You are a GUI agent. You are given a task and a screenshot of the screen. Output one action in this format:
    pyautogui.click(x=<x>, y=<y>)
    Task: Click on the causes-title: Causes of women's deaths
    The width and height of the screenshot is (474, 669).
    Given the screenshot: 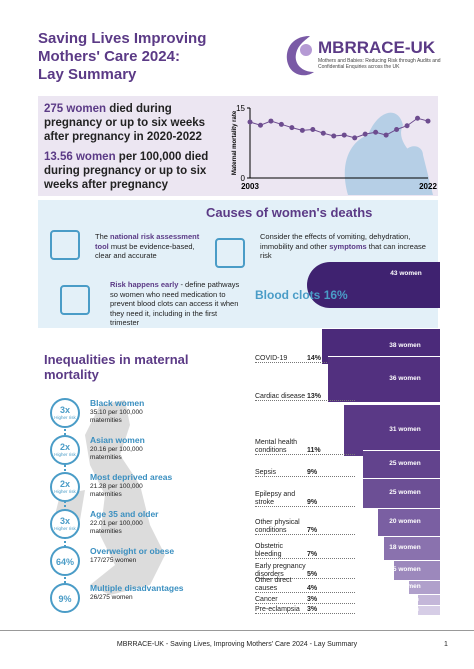 What is the action you would take?
    pyautogui.click(x=289, y=212)
    